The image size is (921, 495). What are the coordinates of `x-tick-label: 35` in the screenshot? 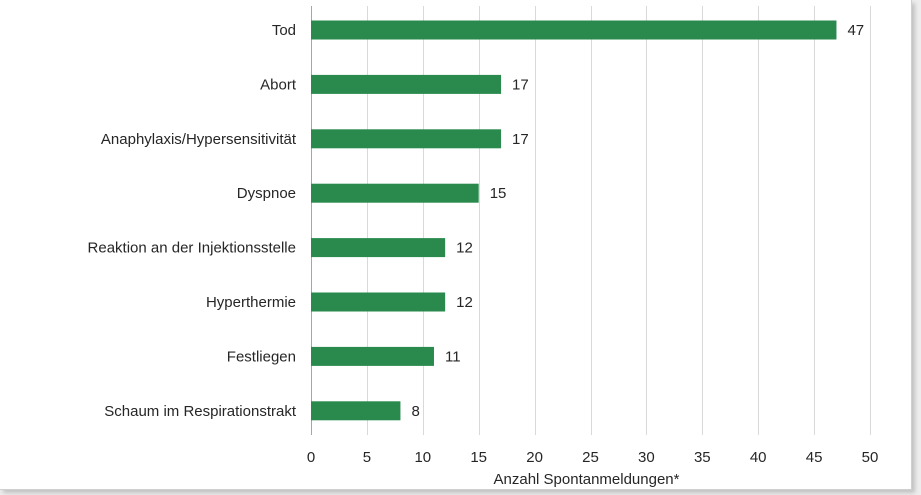 It's located at (702, 457).